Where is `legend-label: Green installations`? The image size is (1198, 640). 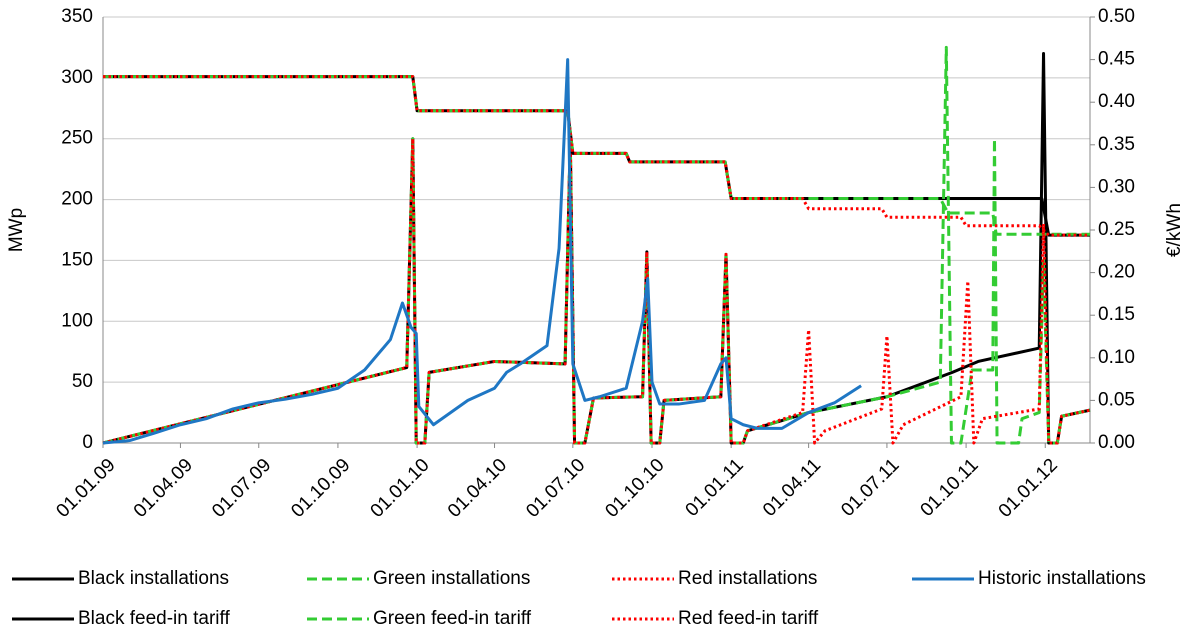
legend-label: Green installations is located at coordinates (451, 578).